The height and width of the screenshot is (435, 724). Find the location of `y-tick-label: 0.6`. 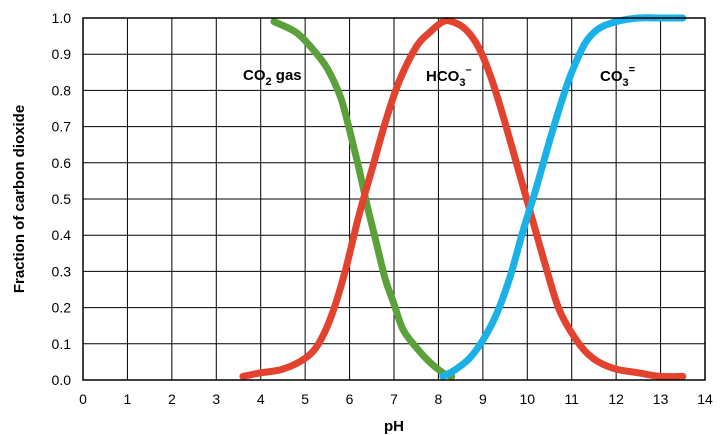

y-tick-label: 0.6 is located at coordinates (62, 163).